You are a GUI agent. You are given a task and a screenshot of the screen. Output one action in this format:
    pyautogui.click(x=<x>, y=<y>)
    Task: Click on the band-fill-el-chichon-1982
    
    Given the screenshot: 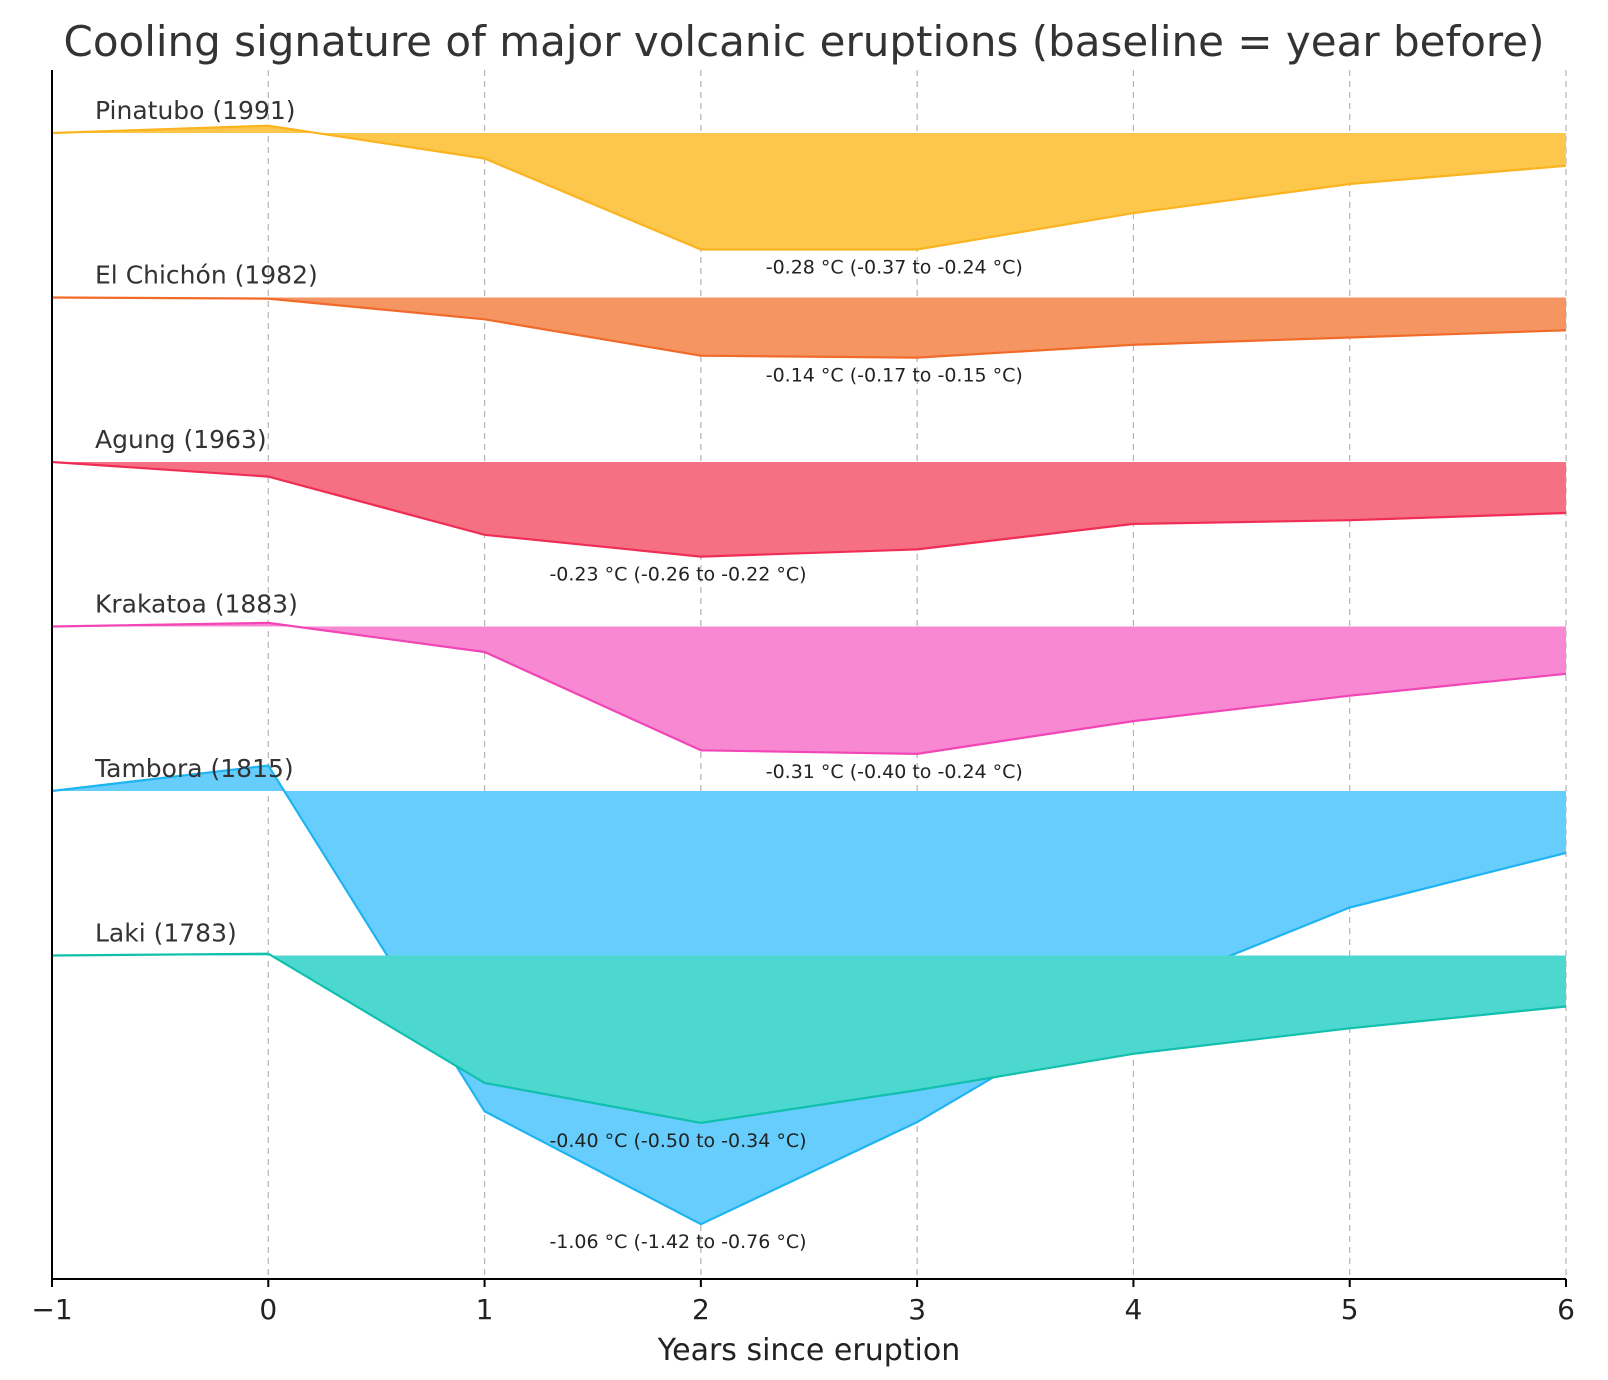 What is the action you would take?
    pyautogui.click(x=809, y=327)
    